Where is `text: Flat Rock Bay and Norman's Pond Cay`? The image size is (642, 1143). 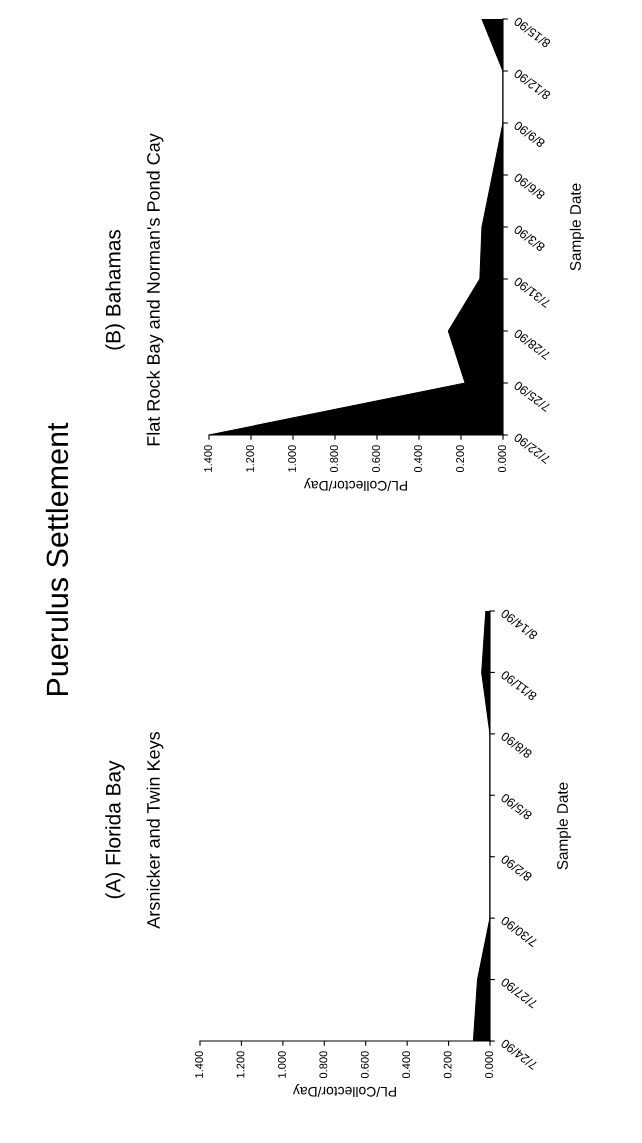 text: Flat Rock Bay and Norman's Pond Cay is located at coordinates (155, 289).